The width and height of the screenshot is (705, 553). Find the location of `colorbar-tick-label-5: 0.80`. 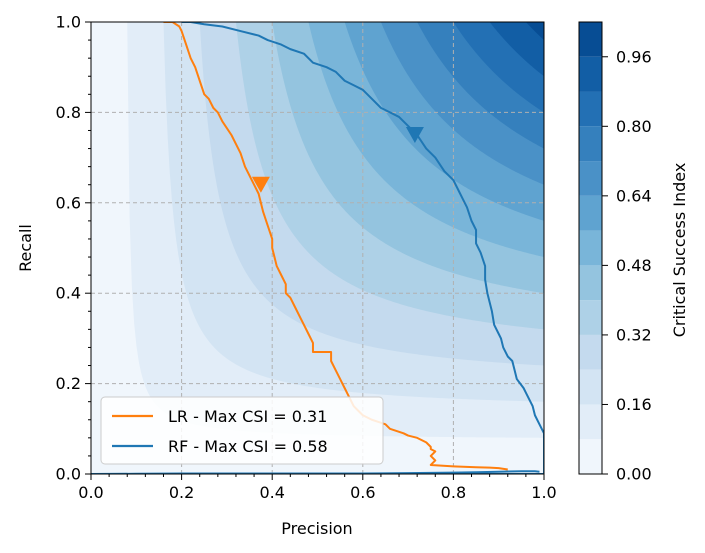

colorbar-tick-label-5: 0.80 is located at coordinates (634, 126).